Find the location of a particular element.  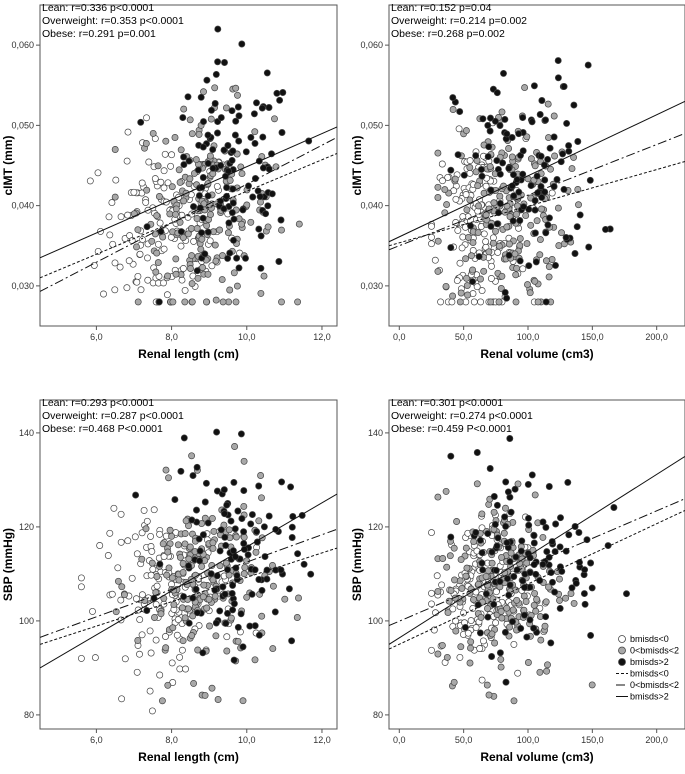

correlation-annotation: Lean: r=0.336 p<0.0001 is located at coordinates (98, 8).